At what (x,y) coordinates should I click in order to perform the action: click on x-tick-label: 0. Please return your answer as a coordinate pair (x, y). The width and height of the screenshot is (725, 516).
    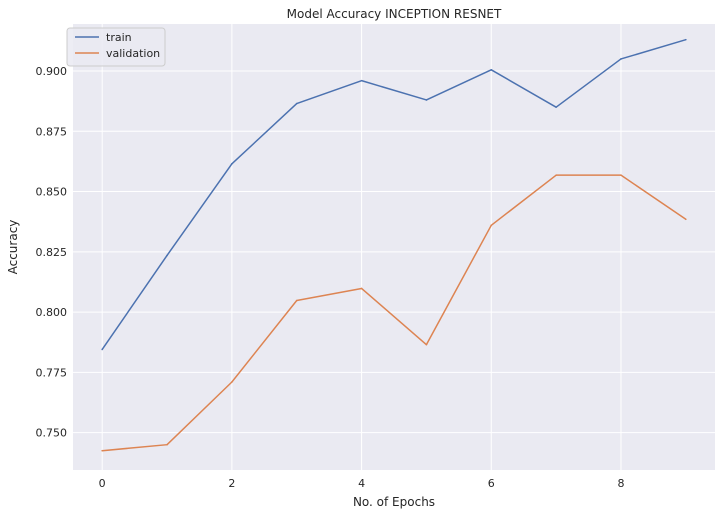
    Looking at the image, I should click on (102, 483).